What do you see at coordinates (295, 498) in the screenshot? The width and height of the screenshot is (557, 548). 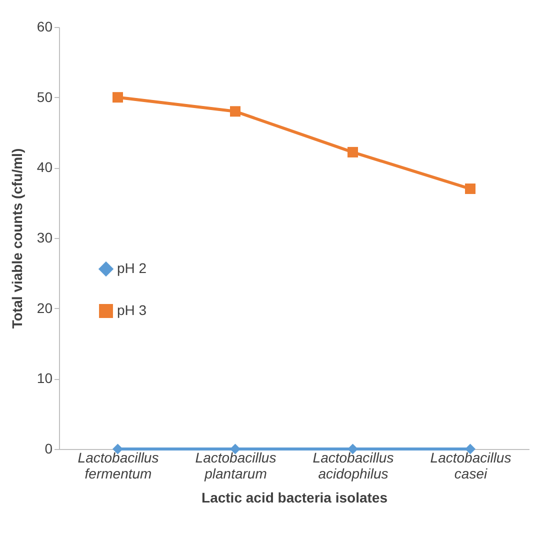 I see `x-axis-title: Lactic acid bacteria isolates` at bounding box center [295, 498].